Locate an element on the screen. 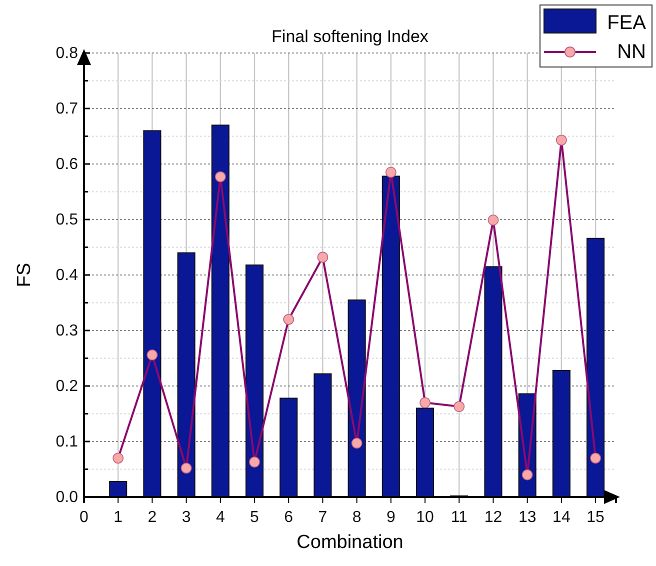 This screenshot has height=566, width=656. x-tick-label: 12 is located at coordinates (493, 517).